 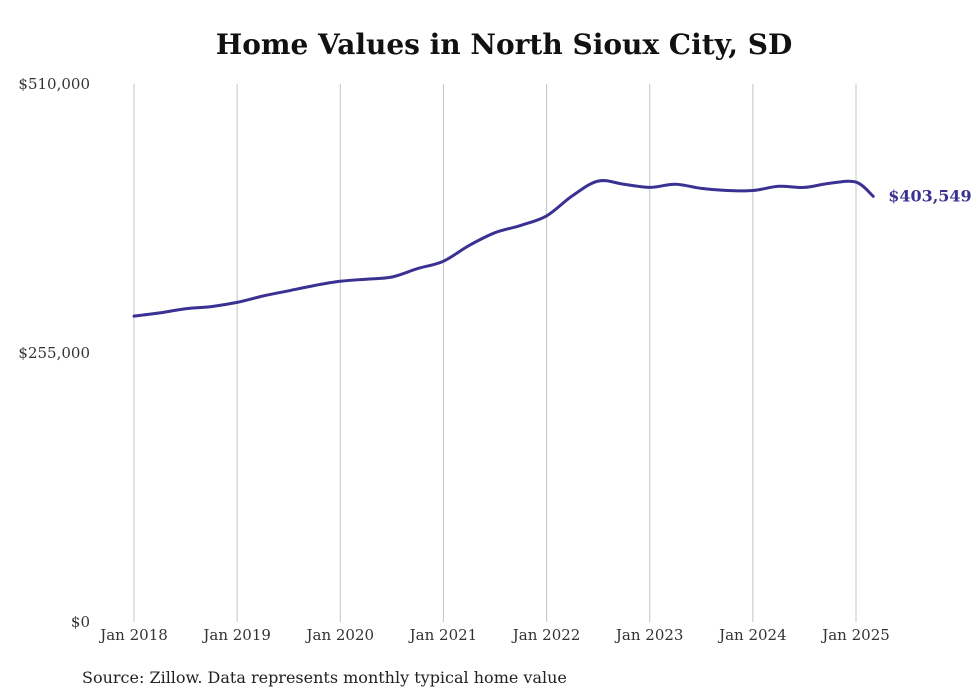 I want to click on y-tick-label: $0, so click(x=80, y=622).